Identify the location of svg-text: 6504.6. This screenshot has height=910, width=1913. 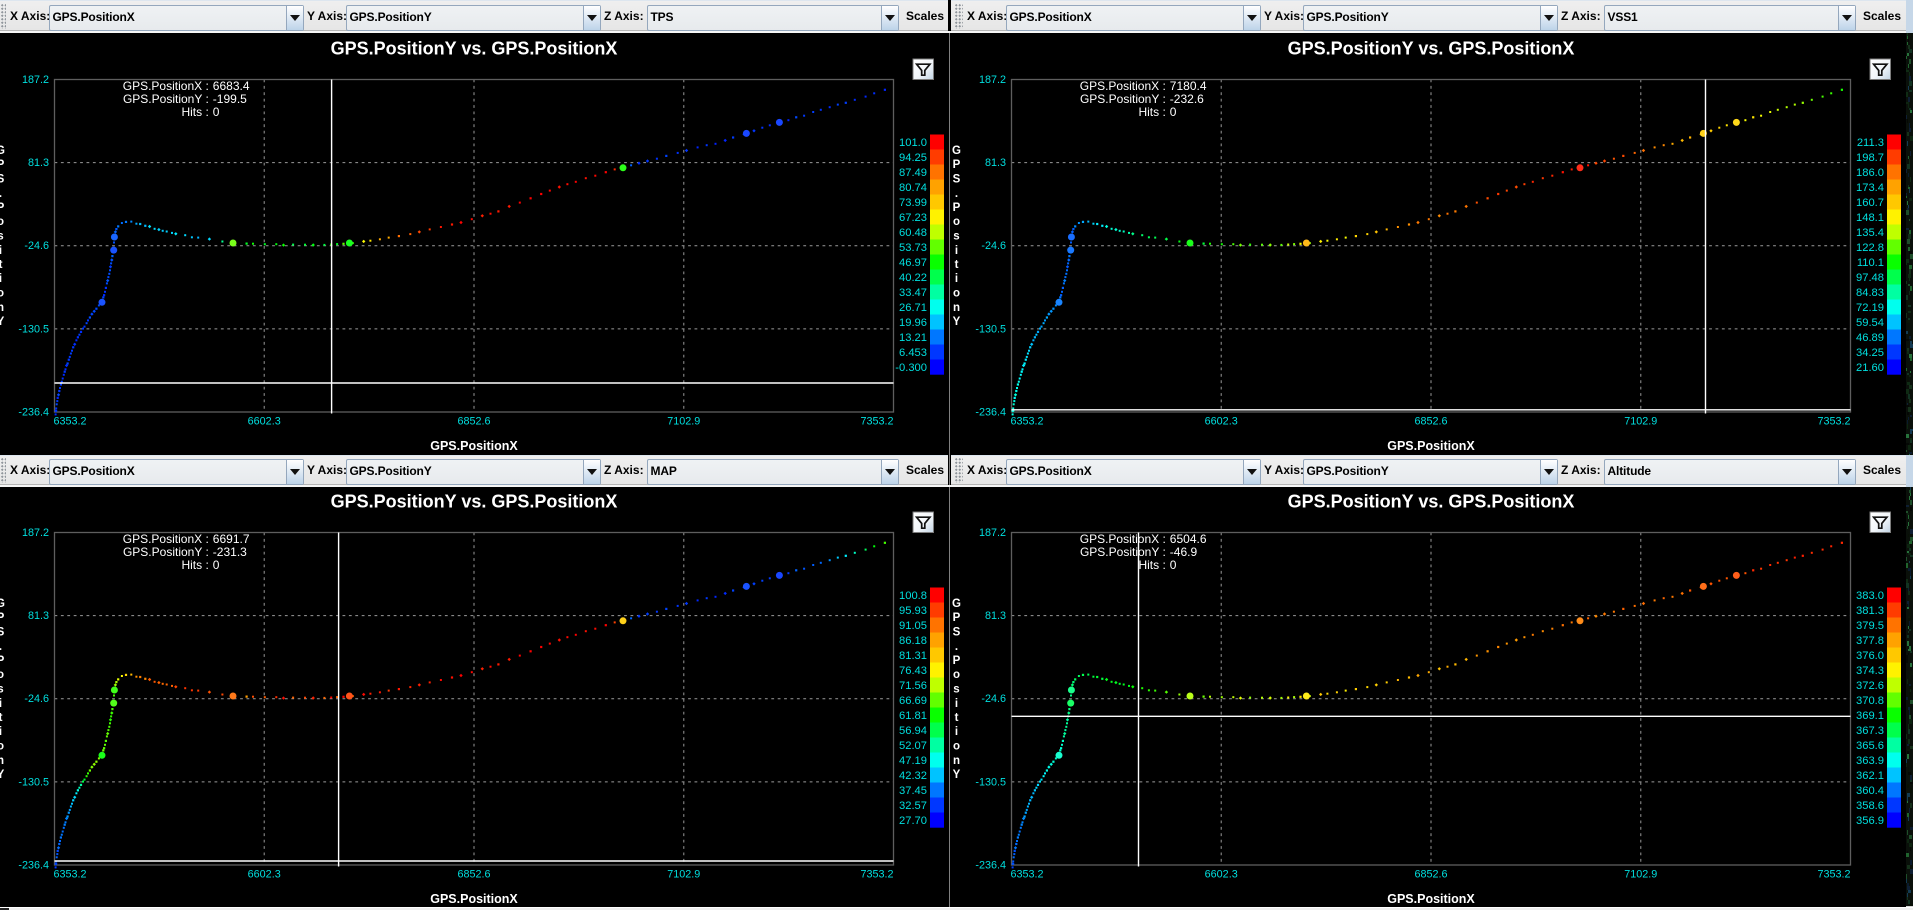
(1188, 539).